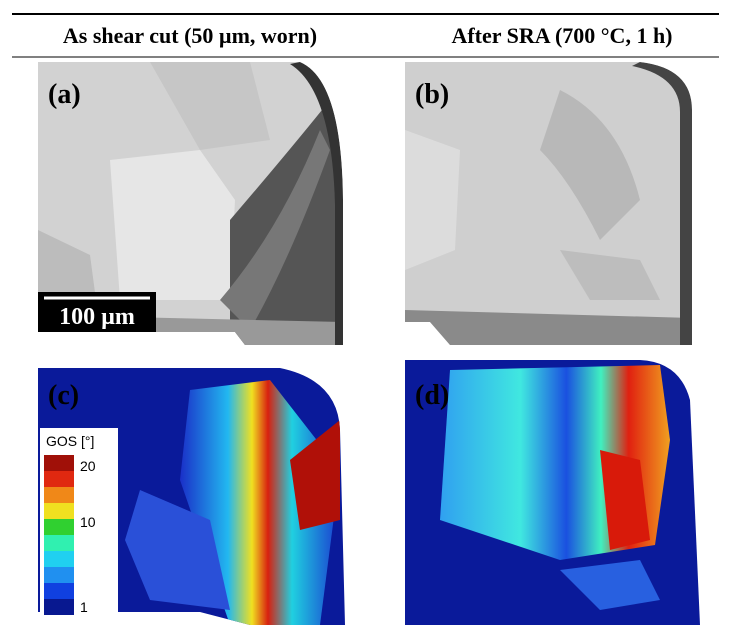 This screenshot has height=635, width=731. What do you see at coordinates (190, 35) in the screenshot?
I see `column-header: As shear cut (50 µm, worn)` at bounding box center [190, 35].